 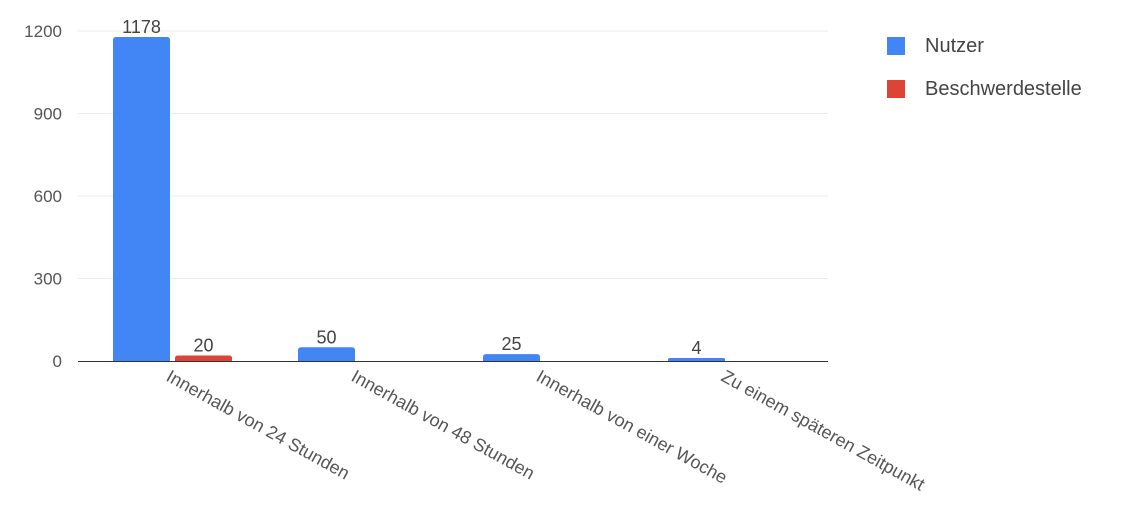 What do you see at coordinates (48, 279) in the screenshot?
I see `y-tick-label: 300` at bounding box center [48, 279].